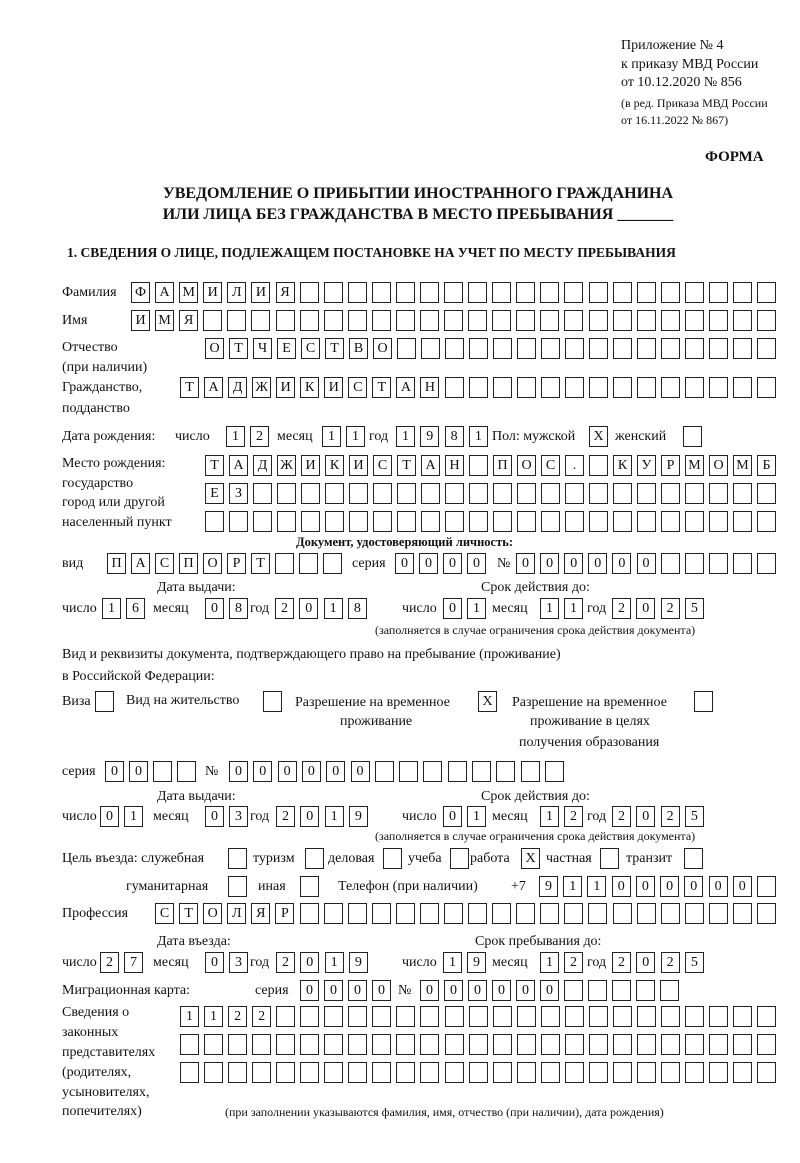 The image size is (800, 1163). Describe the element at coordinates (358, 348) in the screenshot. I see `char-cell: В` at that location.